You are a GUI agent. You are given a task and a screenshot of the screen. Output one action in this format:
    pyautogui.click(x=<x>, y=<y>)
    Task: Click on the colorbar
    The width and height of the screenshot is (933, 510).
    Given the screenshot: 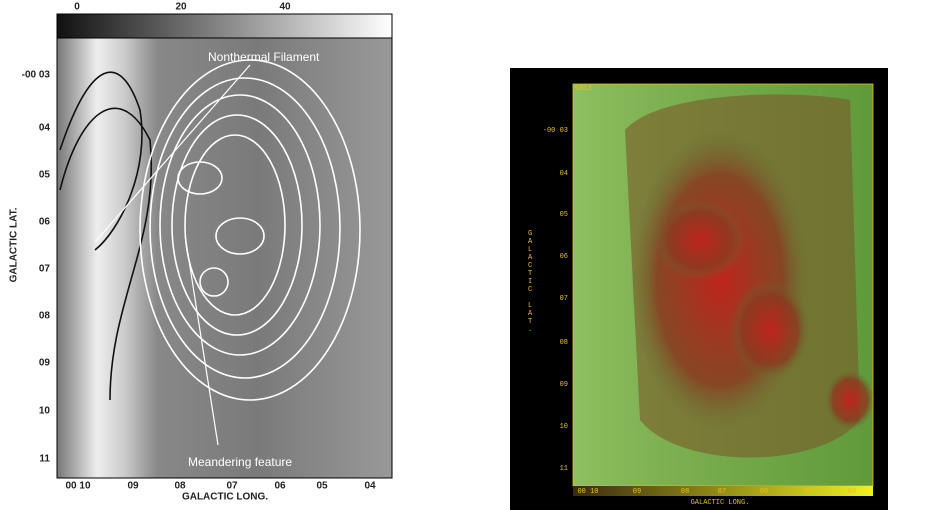 What is the action you would take?
    pyautogui.click(x=224, y=26)
    